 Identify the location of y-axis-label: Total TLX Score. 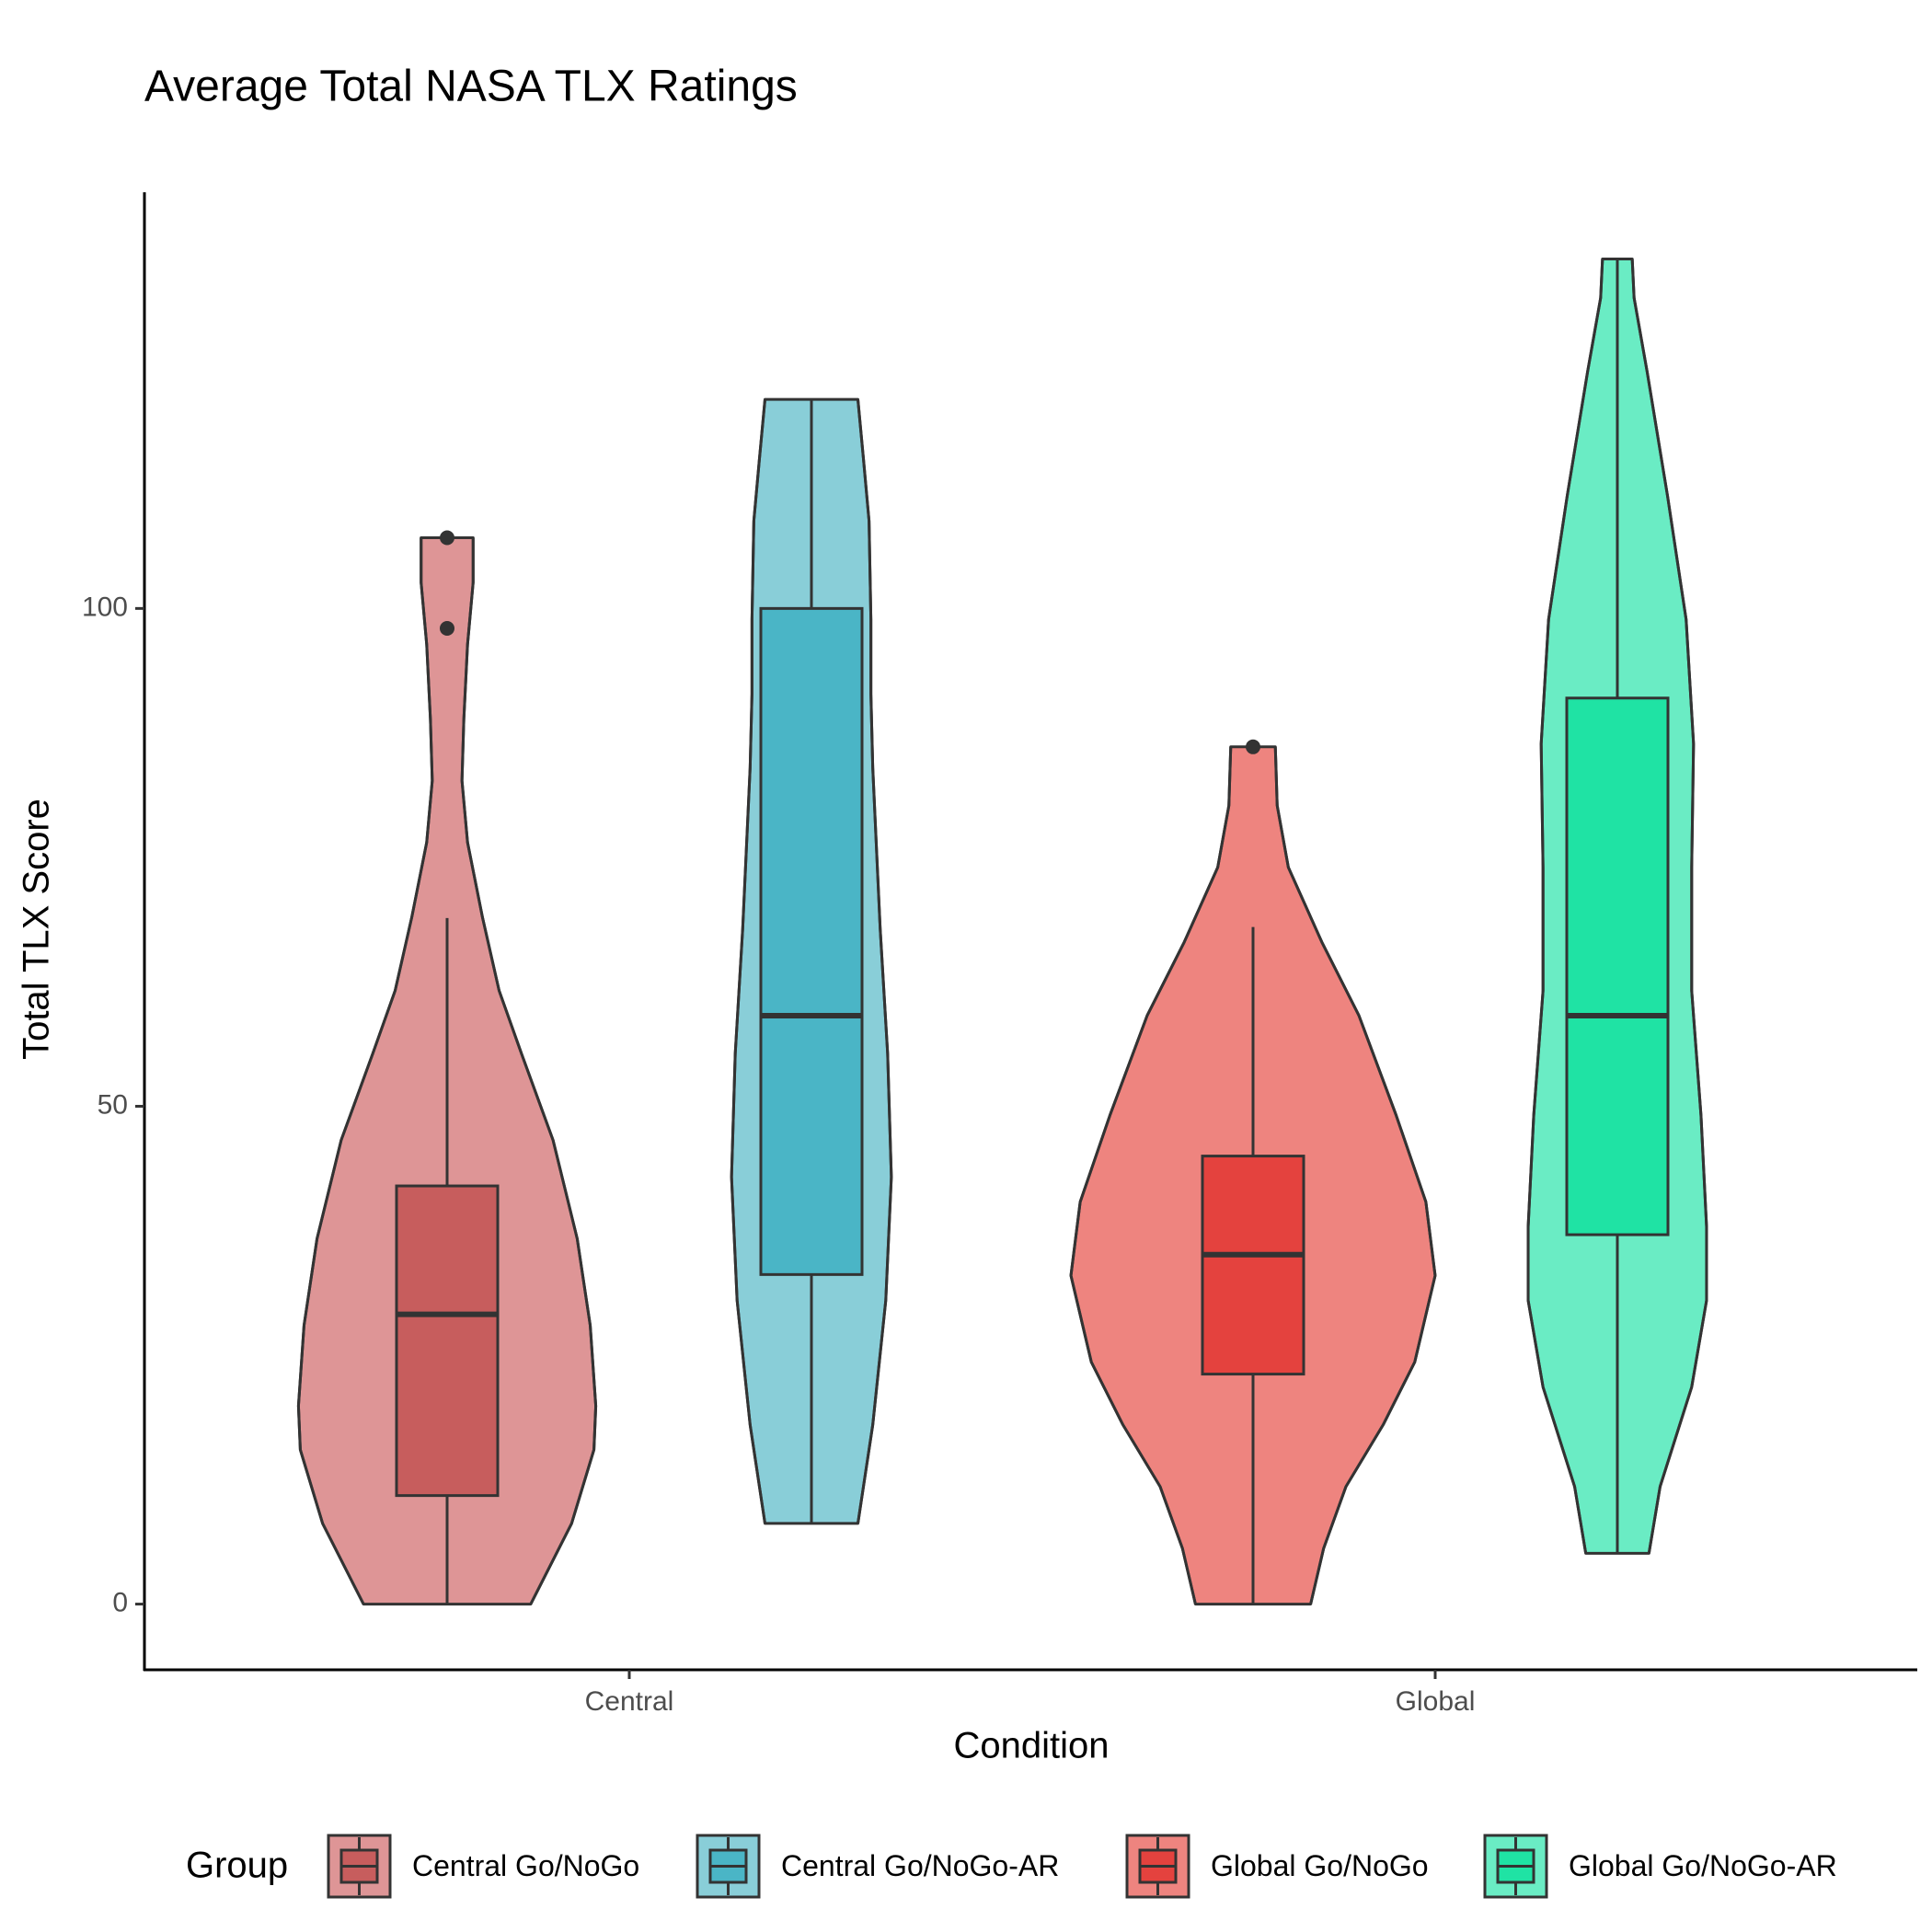
(37, 929).